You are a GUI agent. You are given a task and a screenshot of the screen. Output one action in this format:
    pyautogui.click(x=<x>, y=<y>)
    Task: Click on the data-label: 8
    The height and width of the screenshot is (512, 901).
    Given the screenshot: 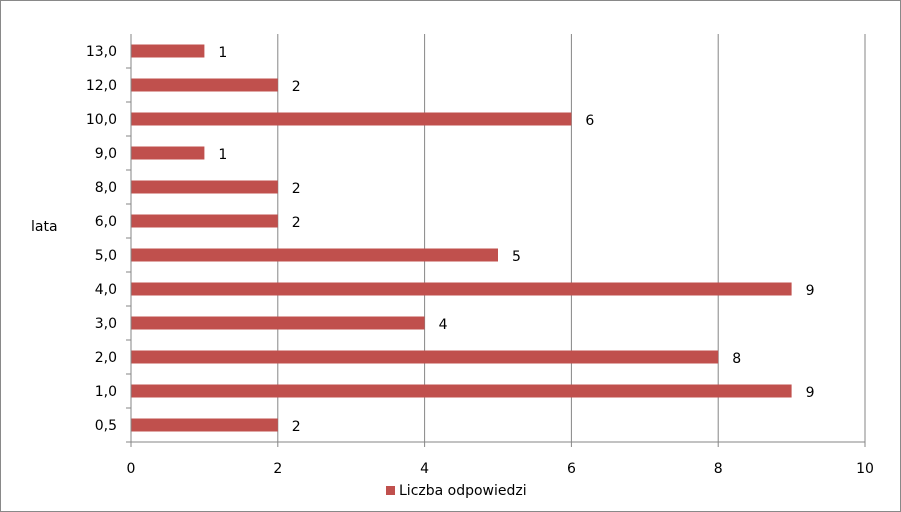 What is the action you would take?
    pyautogui.click(x=736, y=359)
    